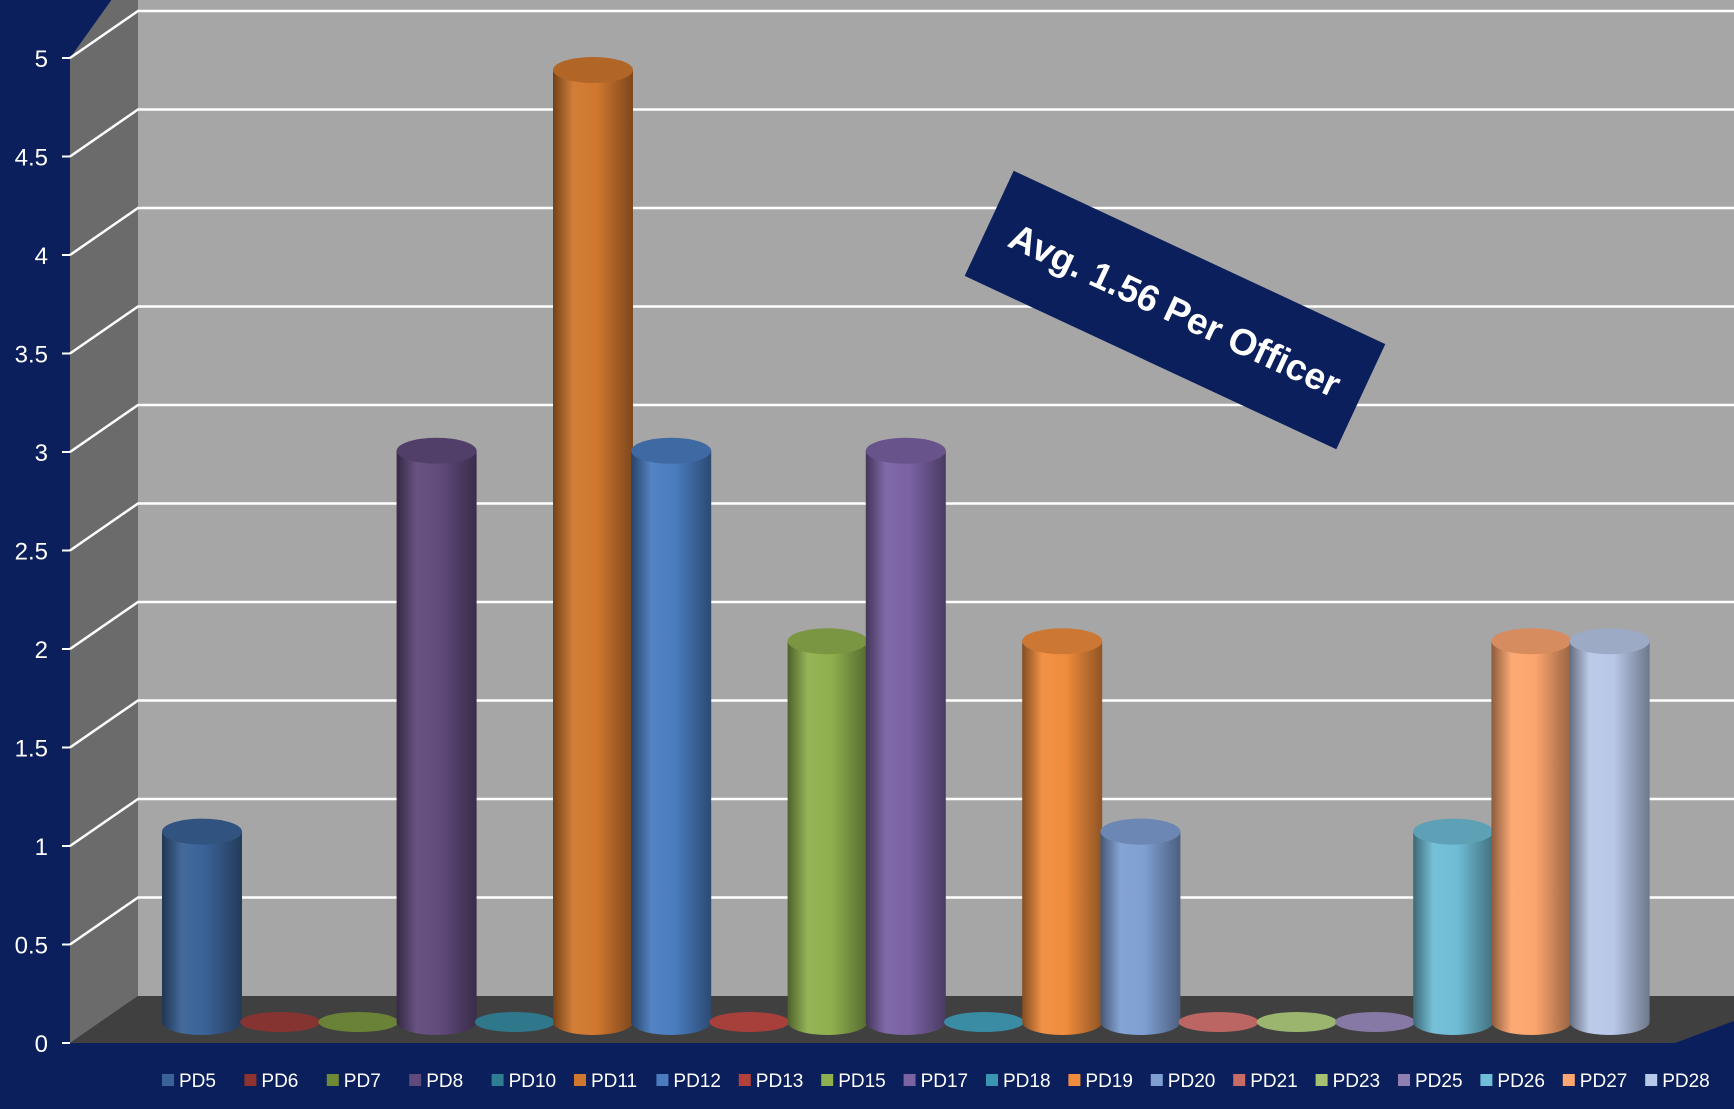 The height and width of the screenshot is (1109, 1734). I want to click on legend-item-pd28: PD28, so click(1677, 1081).